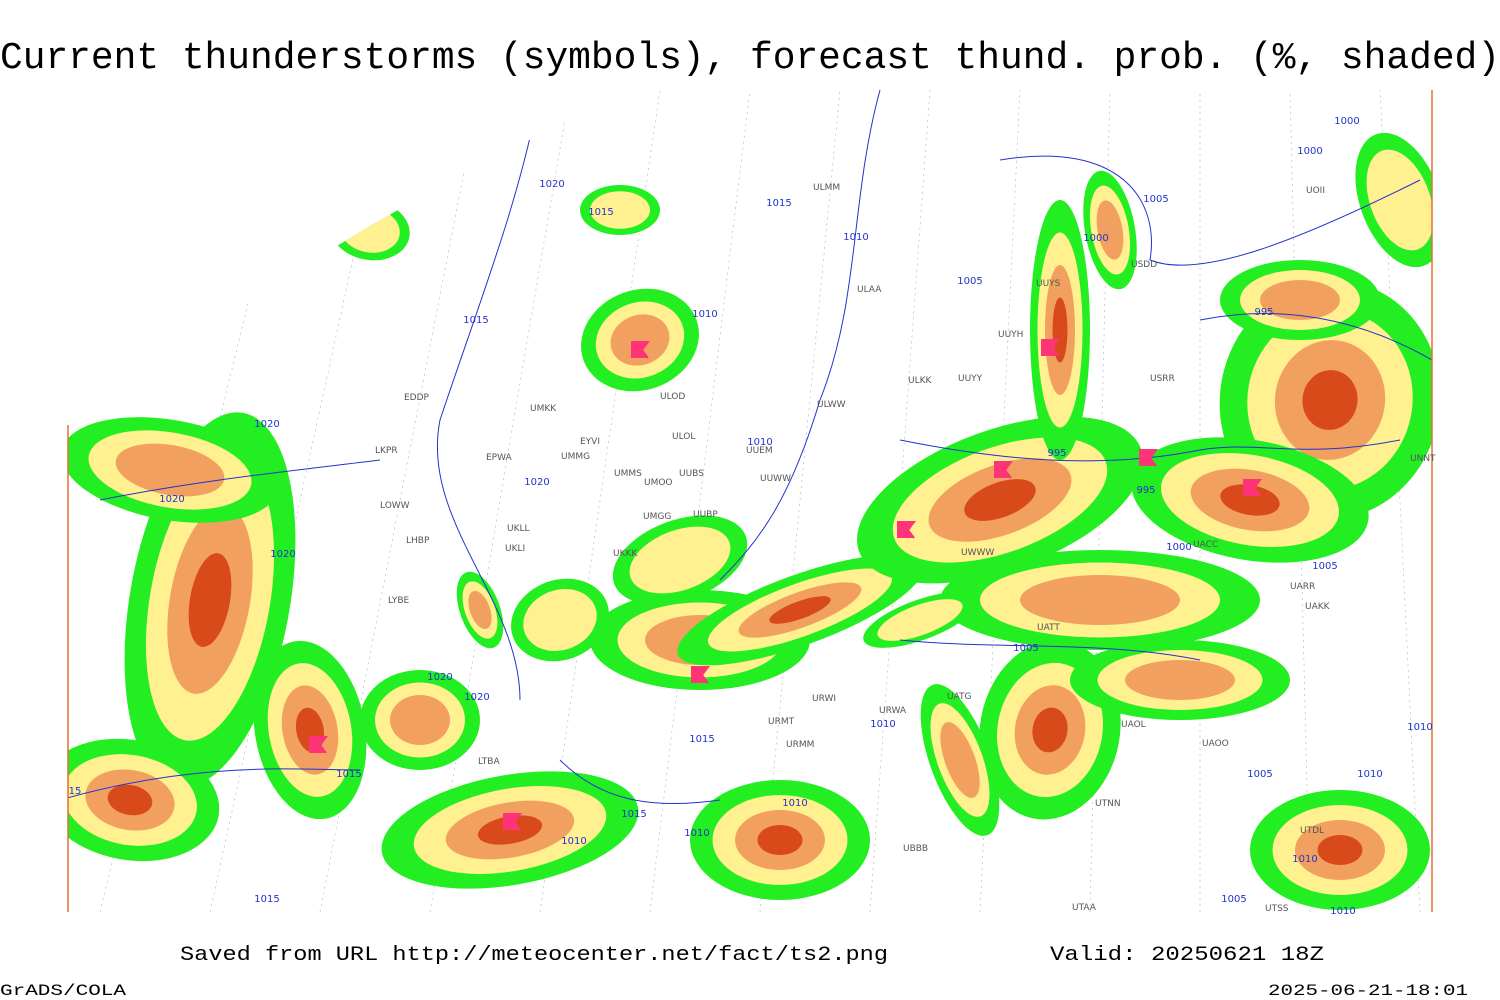 The height and width of the screenshot is (1000, 1500). Describe the element at coordinates (575, 457) in the screenshot. I see `station-code: UMMG` at that location.